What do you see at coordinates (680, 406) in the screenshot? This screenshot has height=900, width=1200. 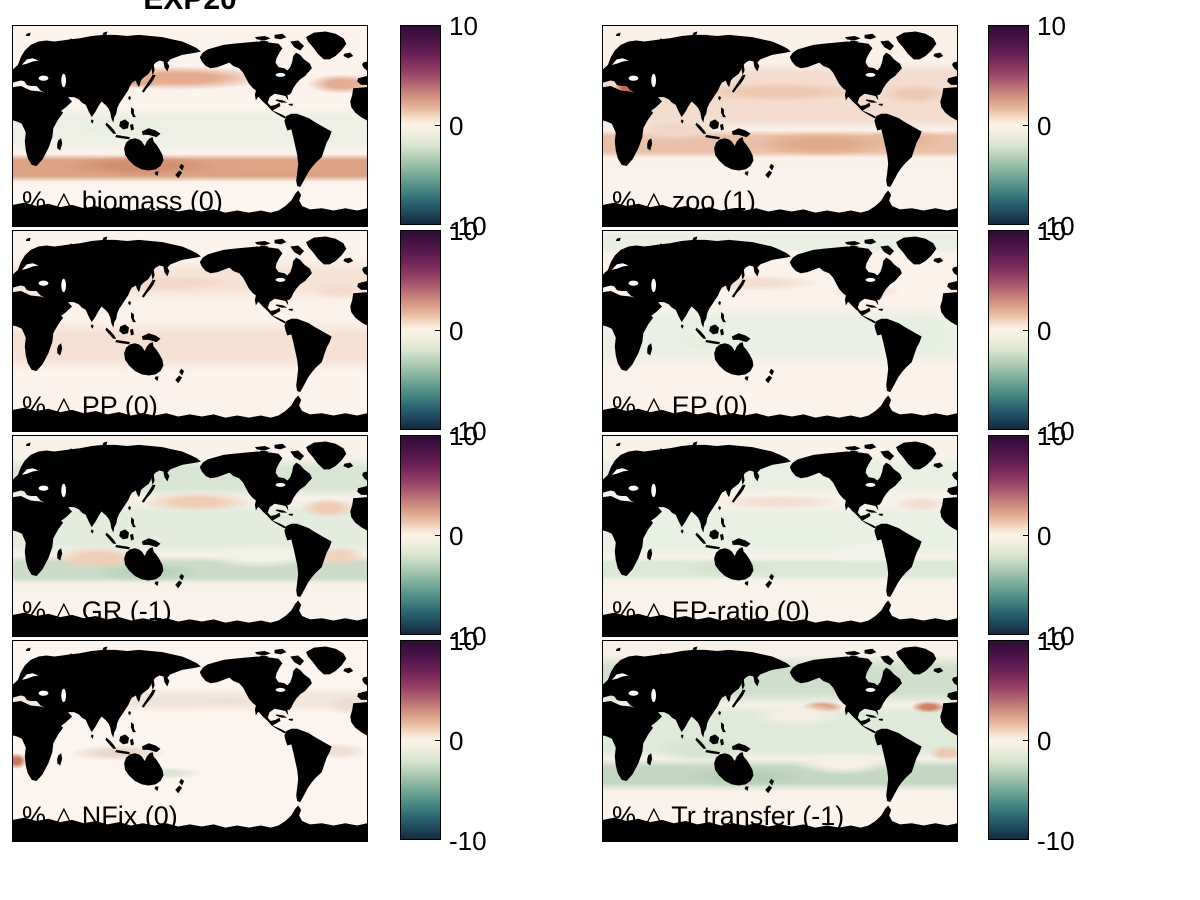 I see `panel-label: % △ EP (0)` at bounding box center [680, 406].